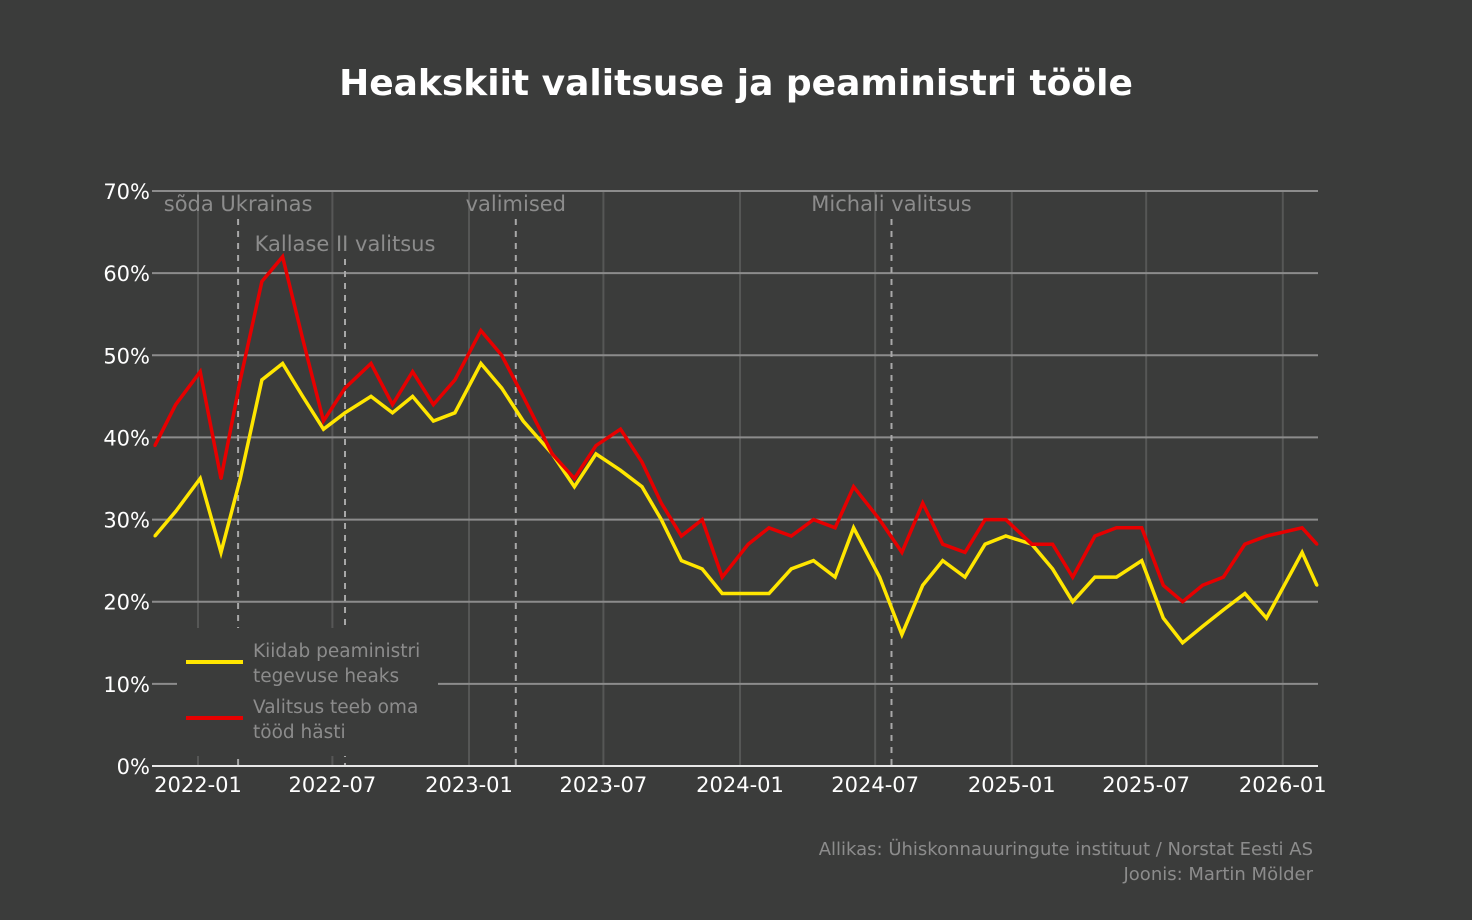 The height and width of the screenshot is (920, 1472). Describe the element at coordinates (891, 204) in the screenshot. I see `event-label: Michali valitsus` at that location.